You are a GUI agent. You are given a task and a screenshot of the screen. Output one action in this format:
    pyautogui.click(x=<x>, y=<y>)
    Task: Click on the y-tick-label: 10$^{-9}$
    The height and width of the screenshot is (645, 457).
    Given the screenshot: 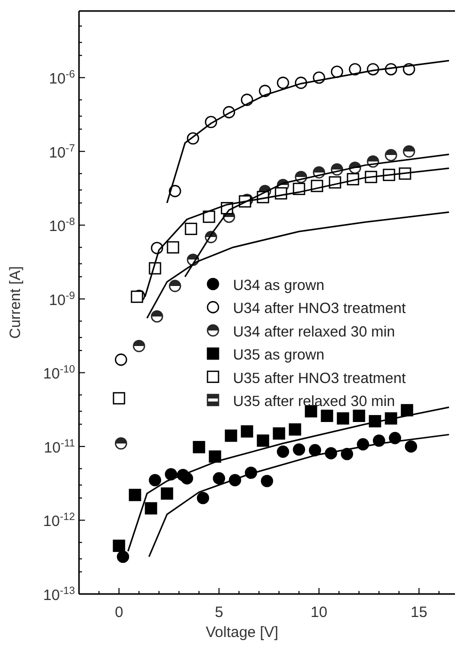 What is the action you would take?
    pyautogui.click(x=62, y=299)
    